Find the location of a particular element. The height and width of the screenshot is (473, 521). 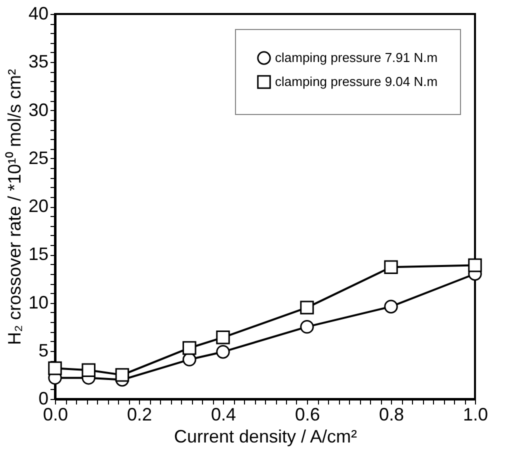

legend-label: clamping pressure 9.04 N.m is located at coordinates (356, 81).